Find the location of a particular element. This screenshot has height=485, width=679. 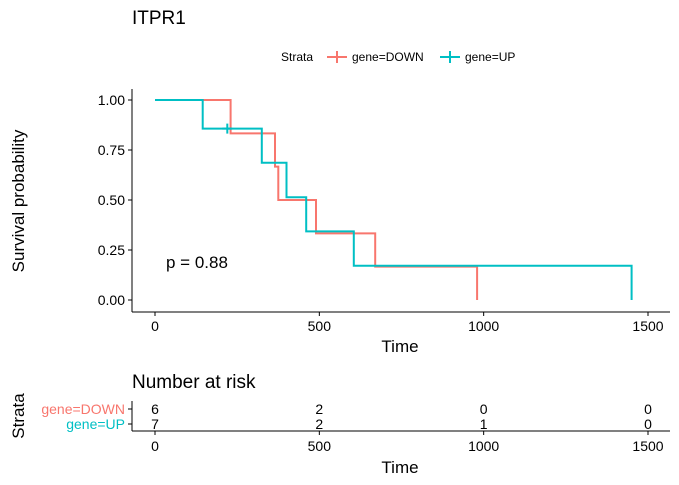

risk-x-tick-label: 500 is located at coordinates (320, 446).